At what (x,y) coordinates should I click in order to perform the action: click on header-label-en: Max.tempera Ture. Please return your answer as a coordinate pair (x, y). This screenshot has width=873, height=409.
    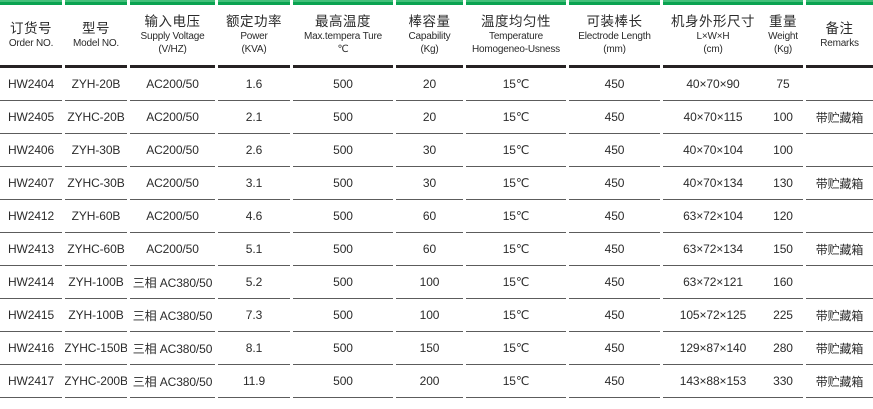
    Looking at the image, I should click on (343, 36).